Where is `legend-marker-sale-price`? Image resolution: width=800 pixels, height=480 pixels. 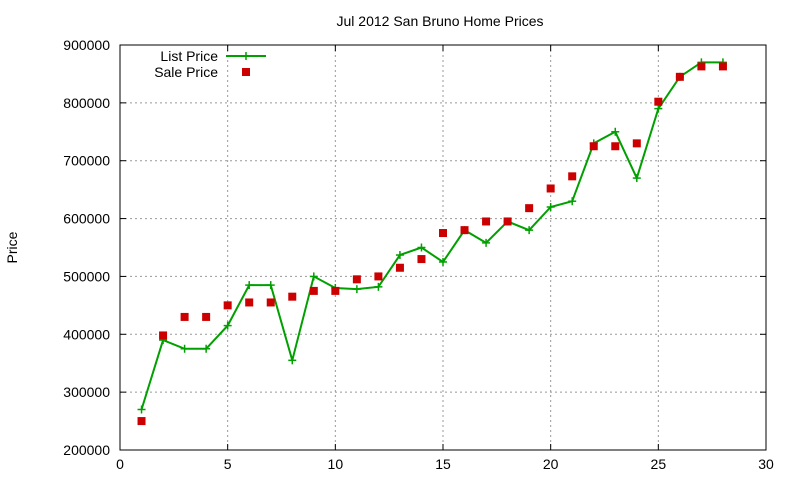
legend-marker-sale-price is located at coordinates (246, 72).